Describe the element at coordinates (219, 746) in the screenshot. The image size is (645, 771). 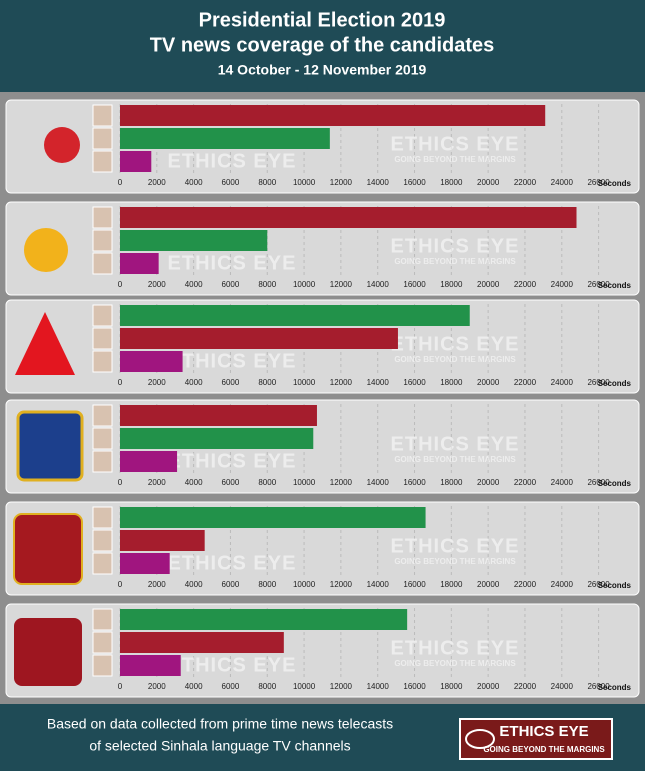
I see `footer-text: of selected Sinhala language TV channels` at that location.